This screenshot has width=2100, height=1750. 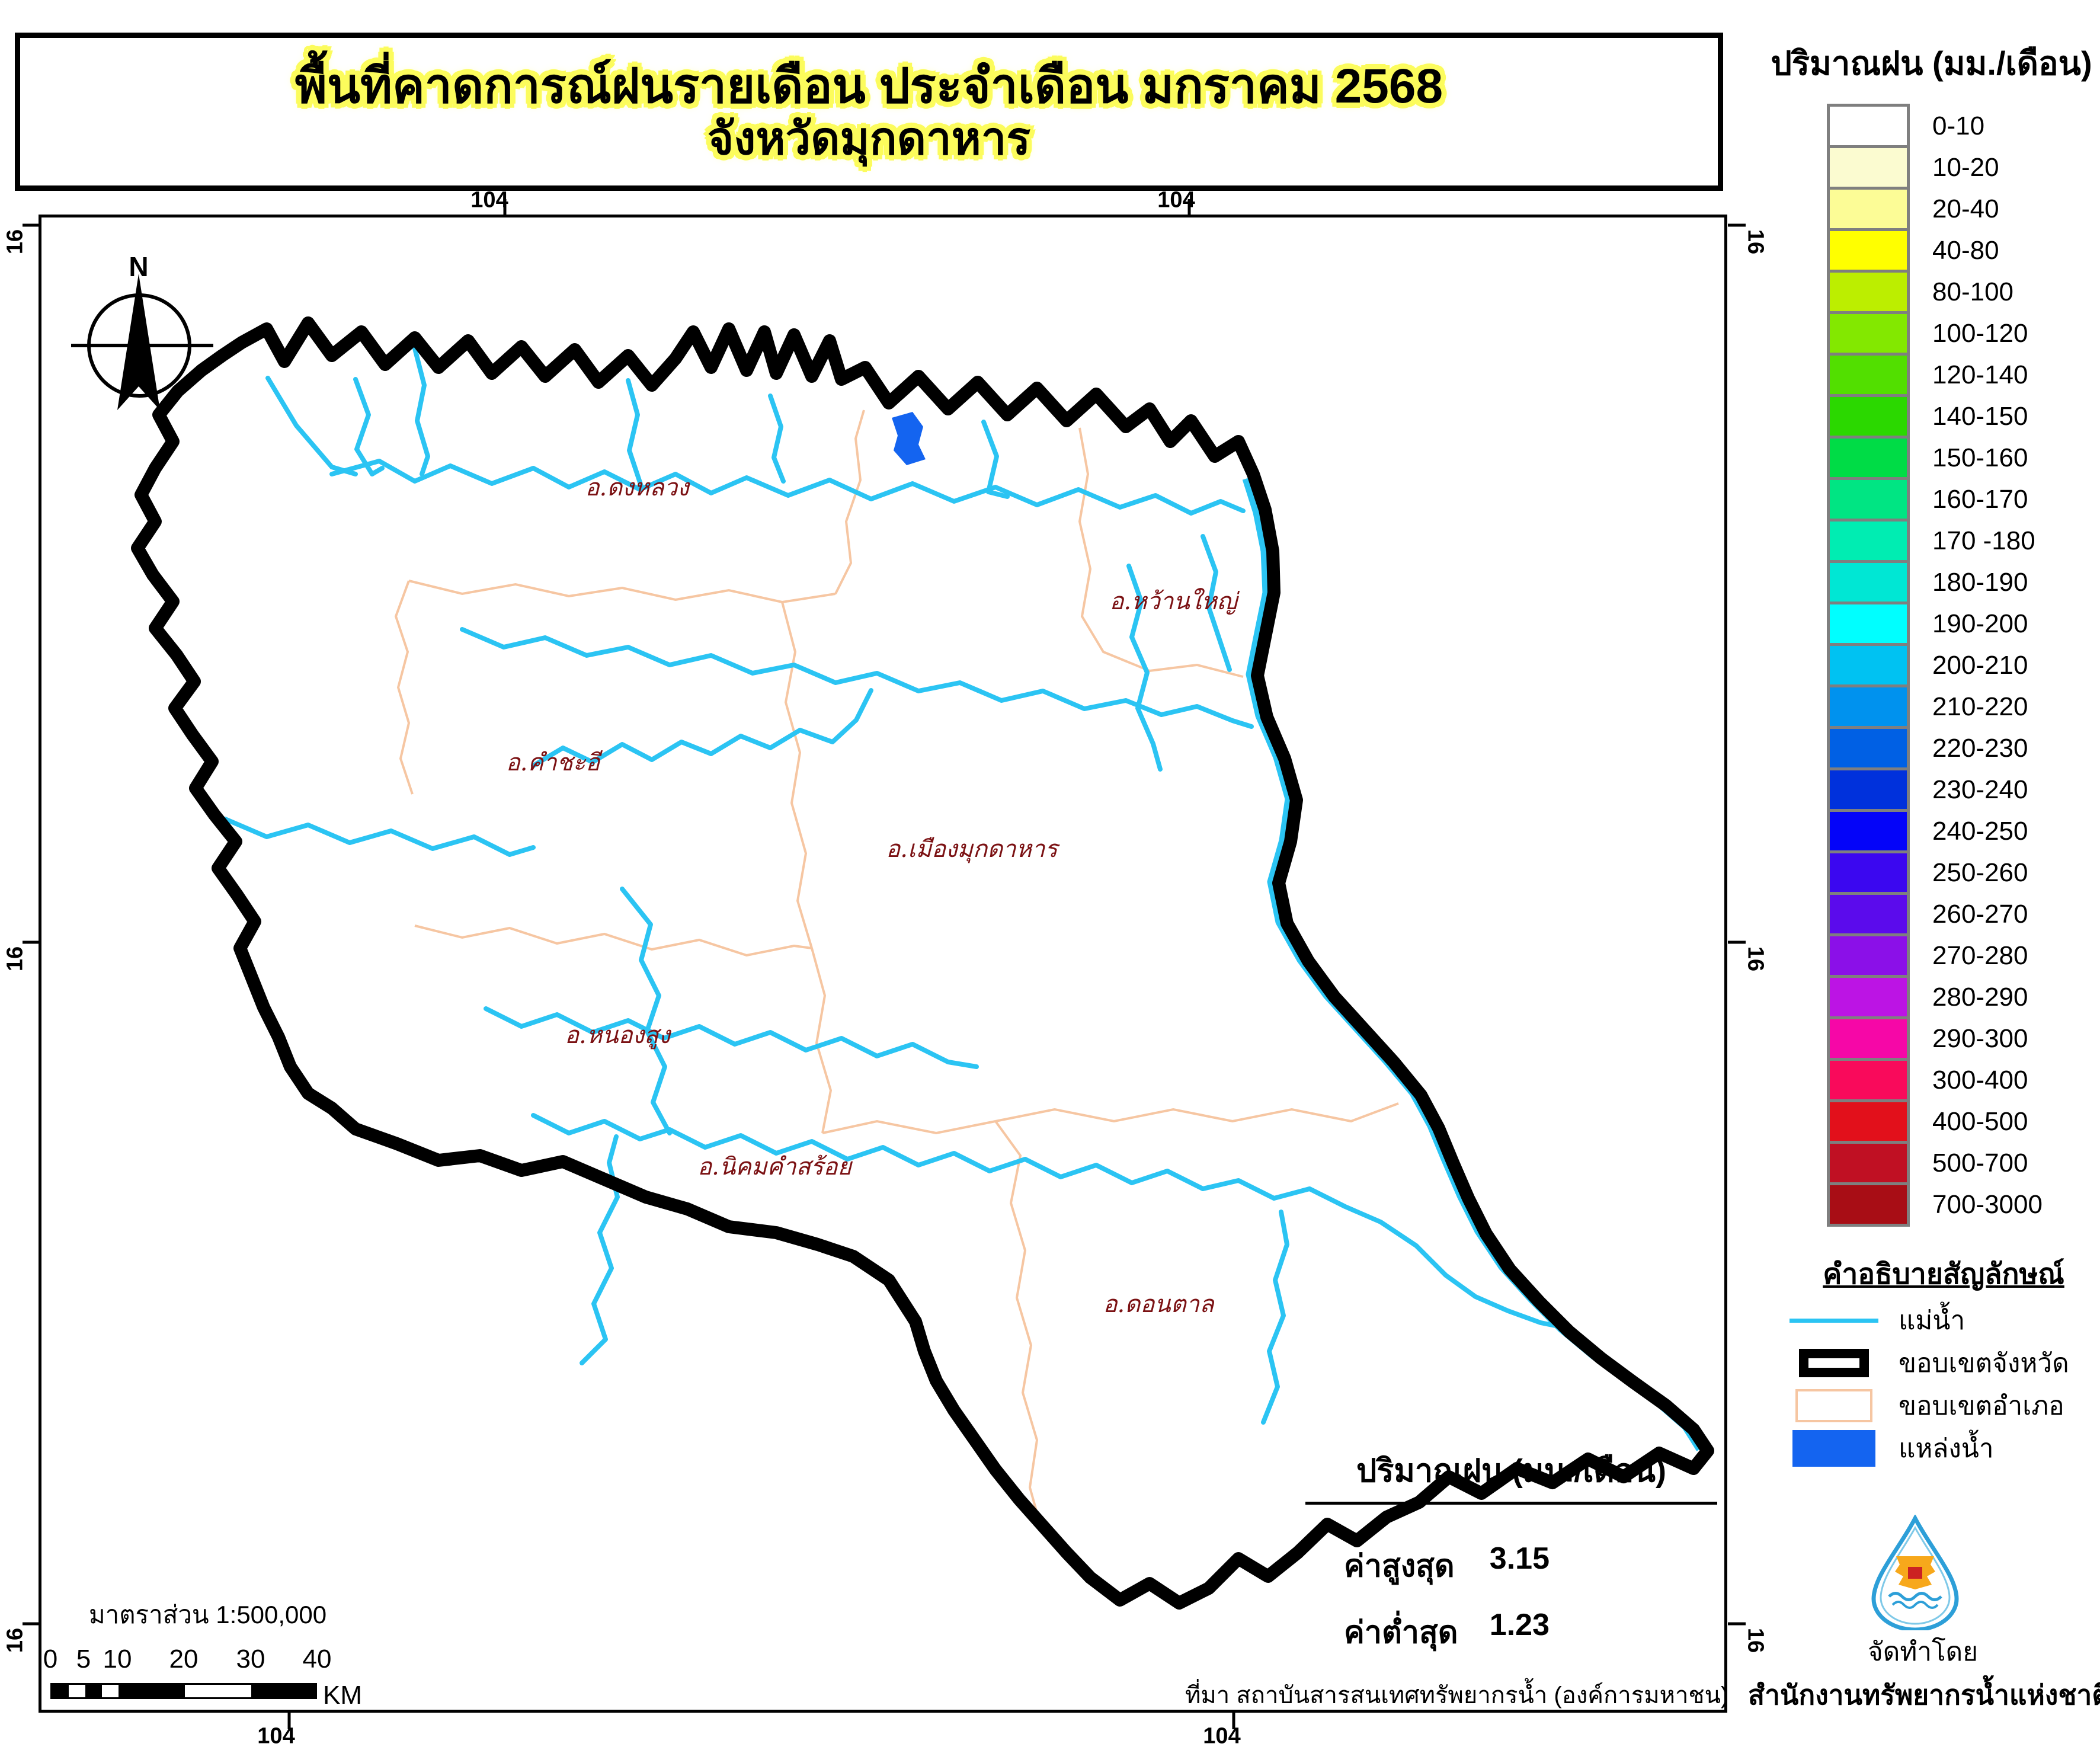 What do you see at coordinates (869, 138) in the screenshot?
I see `page-subtitle: จังหวัดมุกดาหาร` at bounding box center [869, 138].